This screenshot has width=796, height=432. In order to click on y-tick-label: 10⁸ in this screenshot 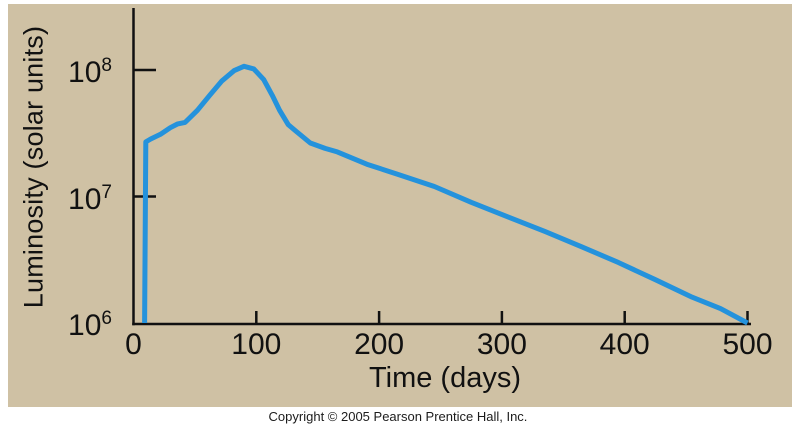, I will do `click(90, 74)`.